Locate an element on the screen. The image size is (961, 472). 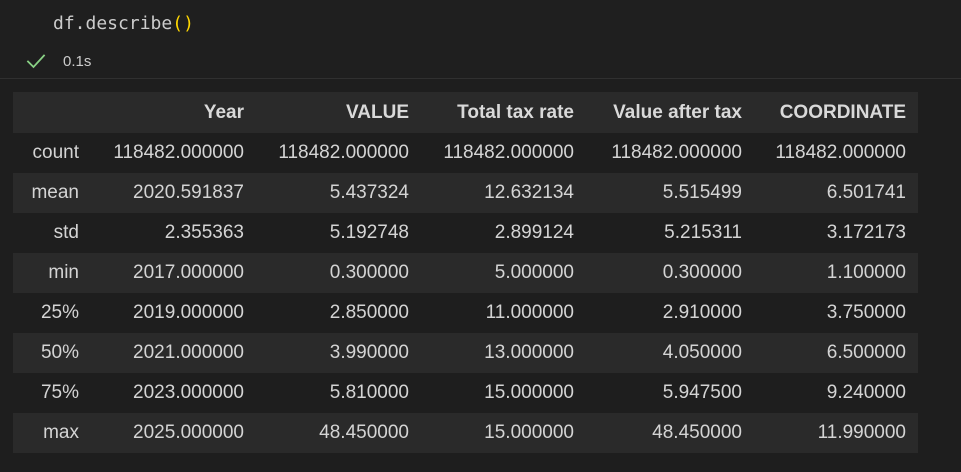
table-cell: 3.172173 is located at coordinates (836, 233).